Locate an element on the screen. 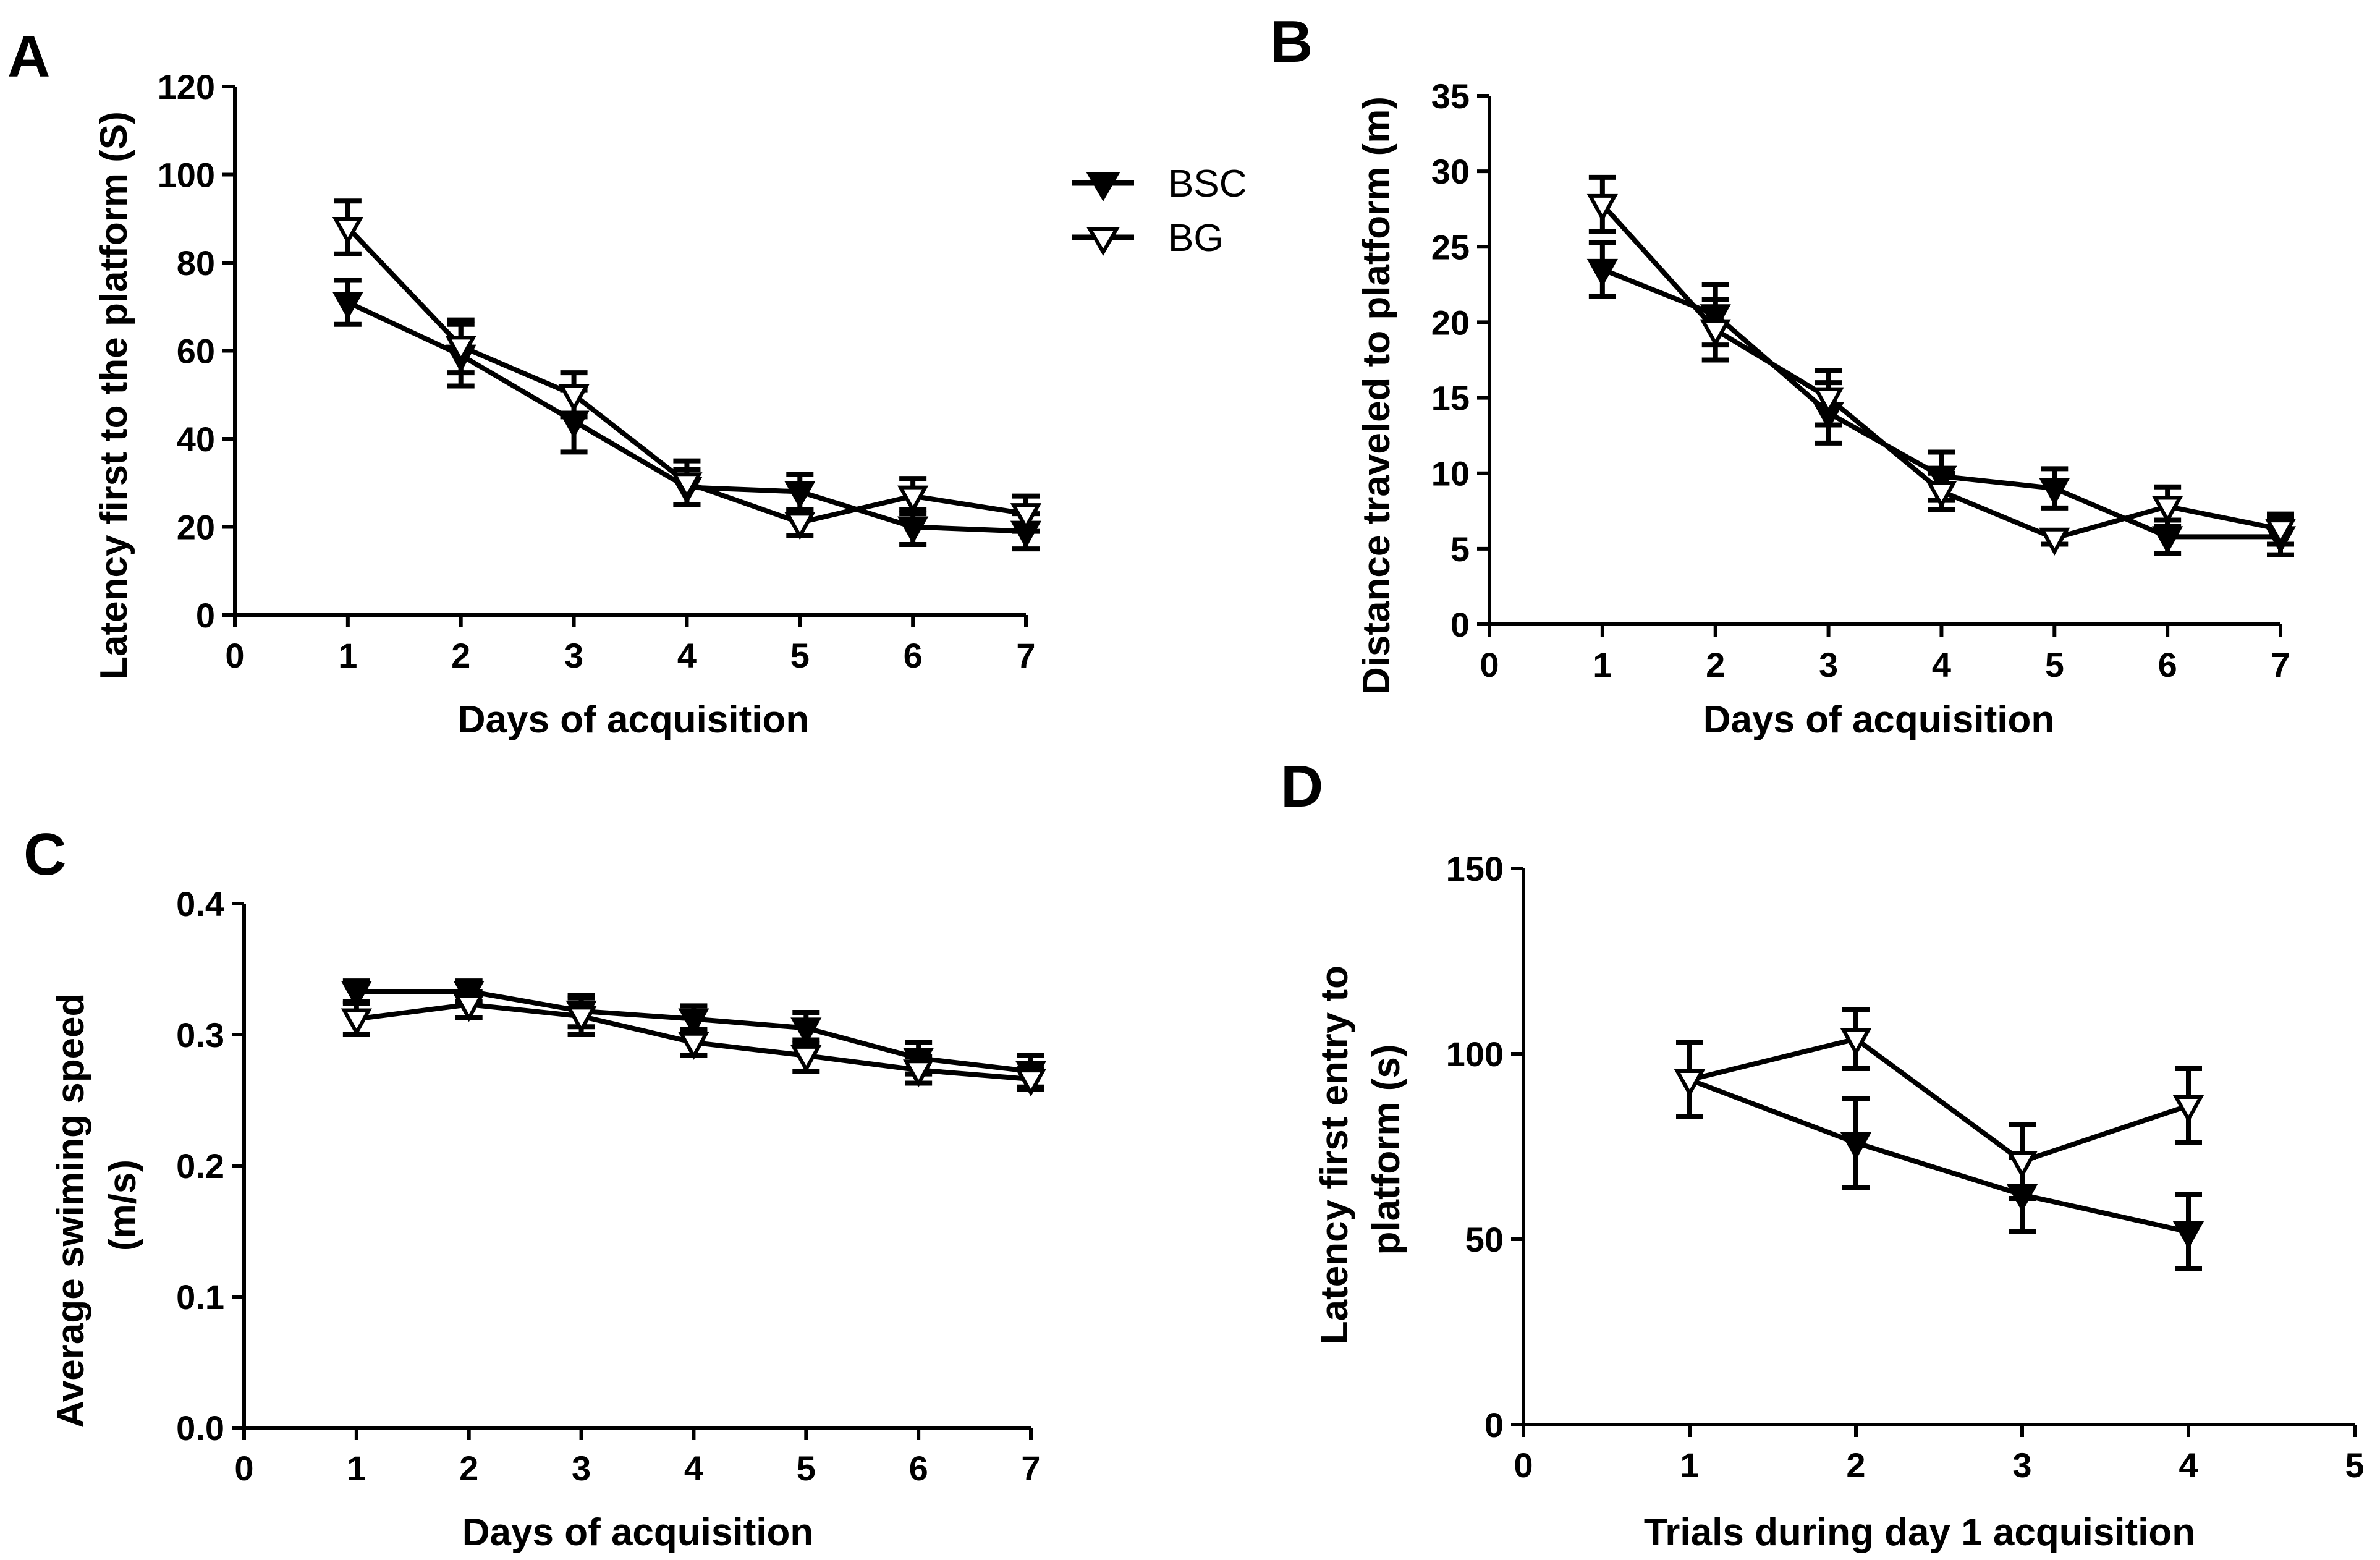 The image size is (2380, 1560). panel-d-x-tick-label: 5 is located at coordinates (2354, 1465).